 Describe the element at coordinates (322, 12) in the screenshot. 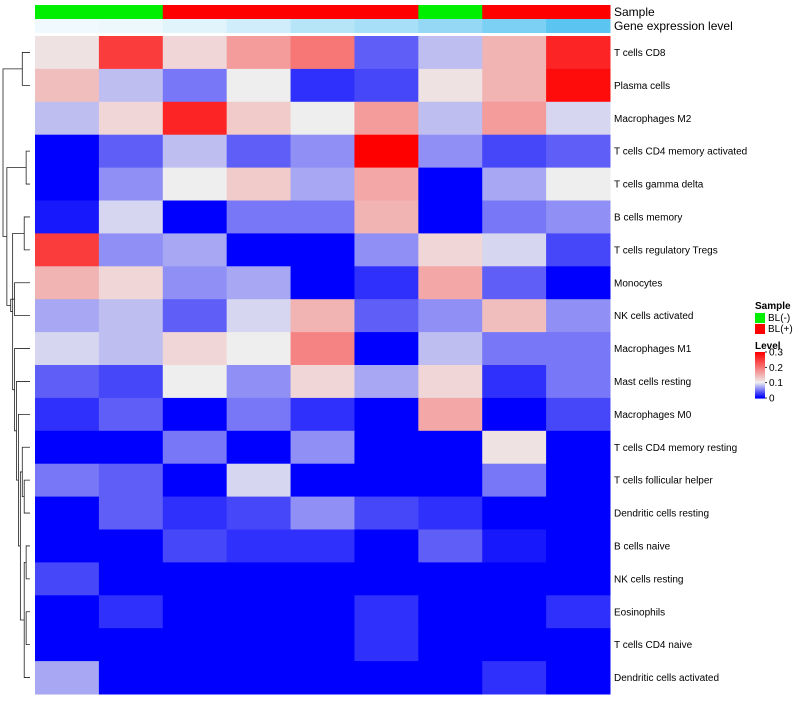

I see `sample-annotation-cell` at that location.